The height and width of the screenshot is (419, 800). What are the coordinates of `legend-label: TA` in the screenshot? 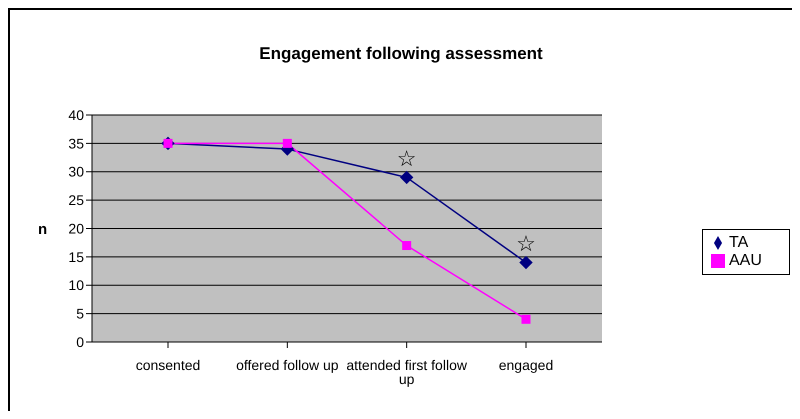 It's located at (738, 242).